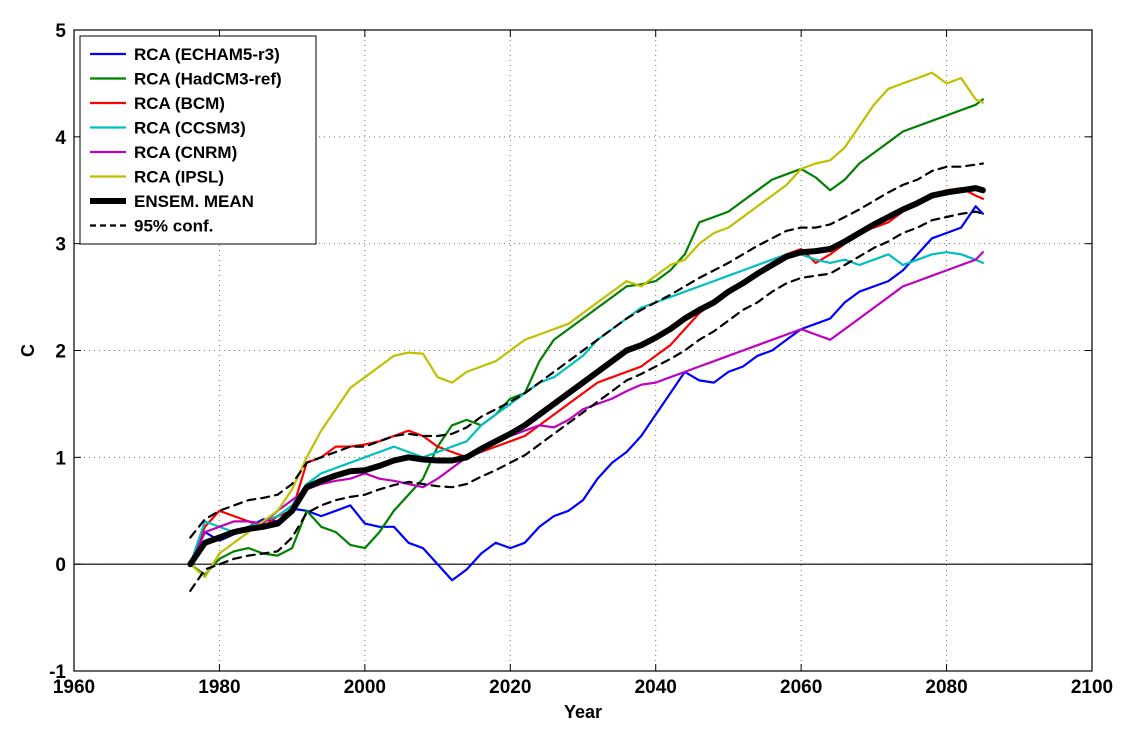 Image resolution: width=1138 pixels, height=732 pixels. Describe the element at coordinates (194, 201) in the screenshot. I see `legend-entry: ENSEM. MEAN` at that location.